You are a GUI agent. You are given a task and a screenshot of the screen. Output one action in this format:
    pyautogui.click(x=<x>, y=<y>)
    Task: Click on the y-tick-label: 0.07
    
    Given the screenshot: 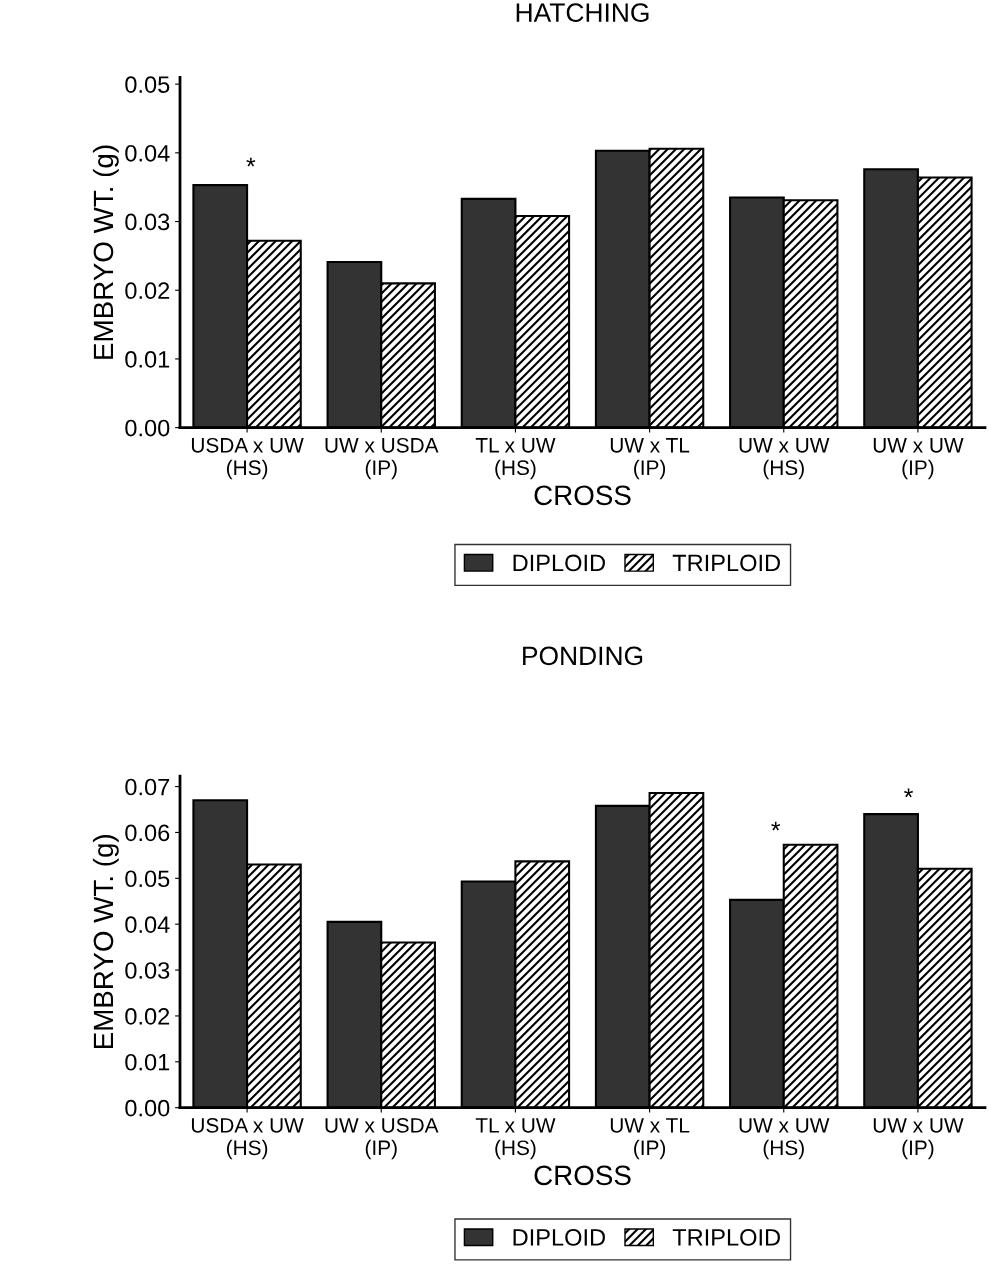 What is the action you would take?
    pyautogui.click(x=147, y=787)
    